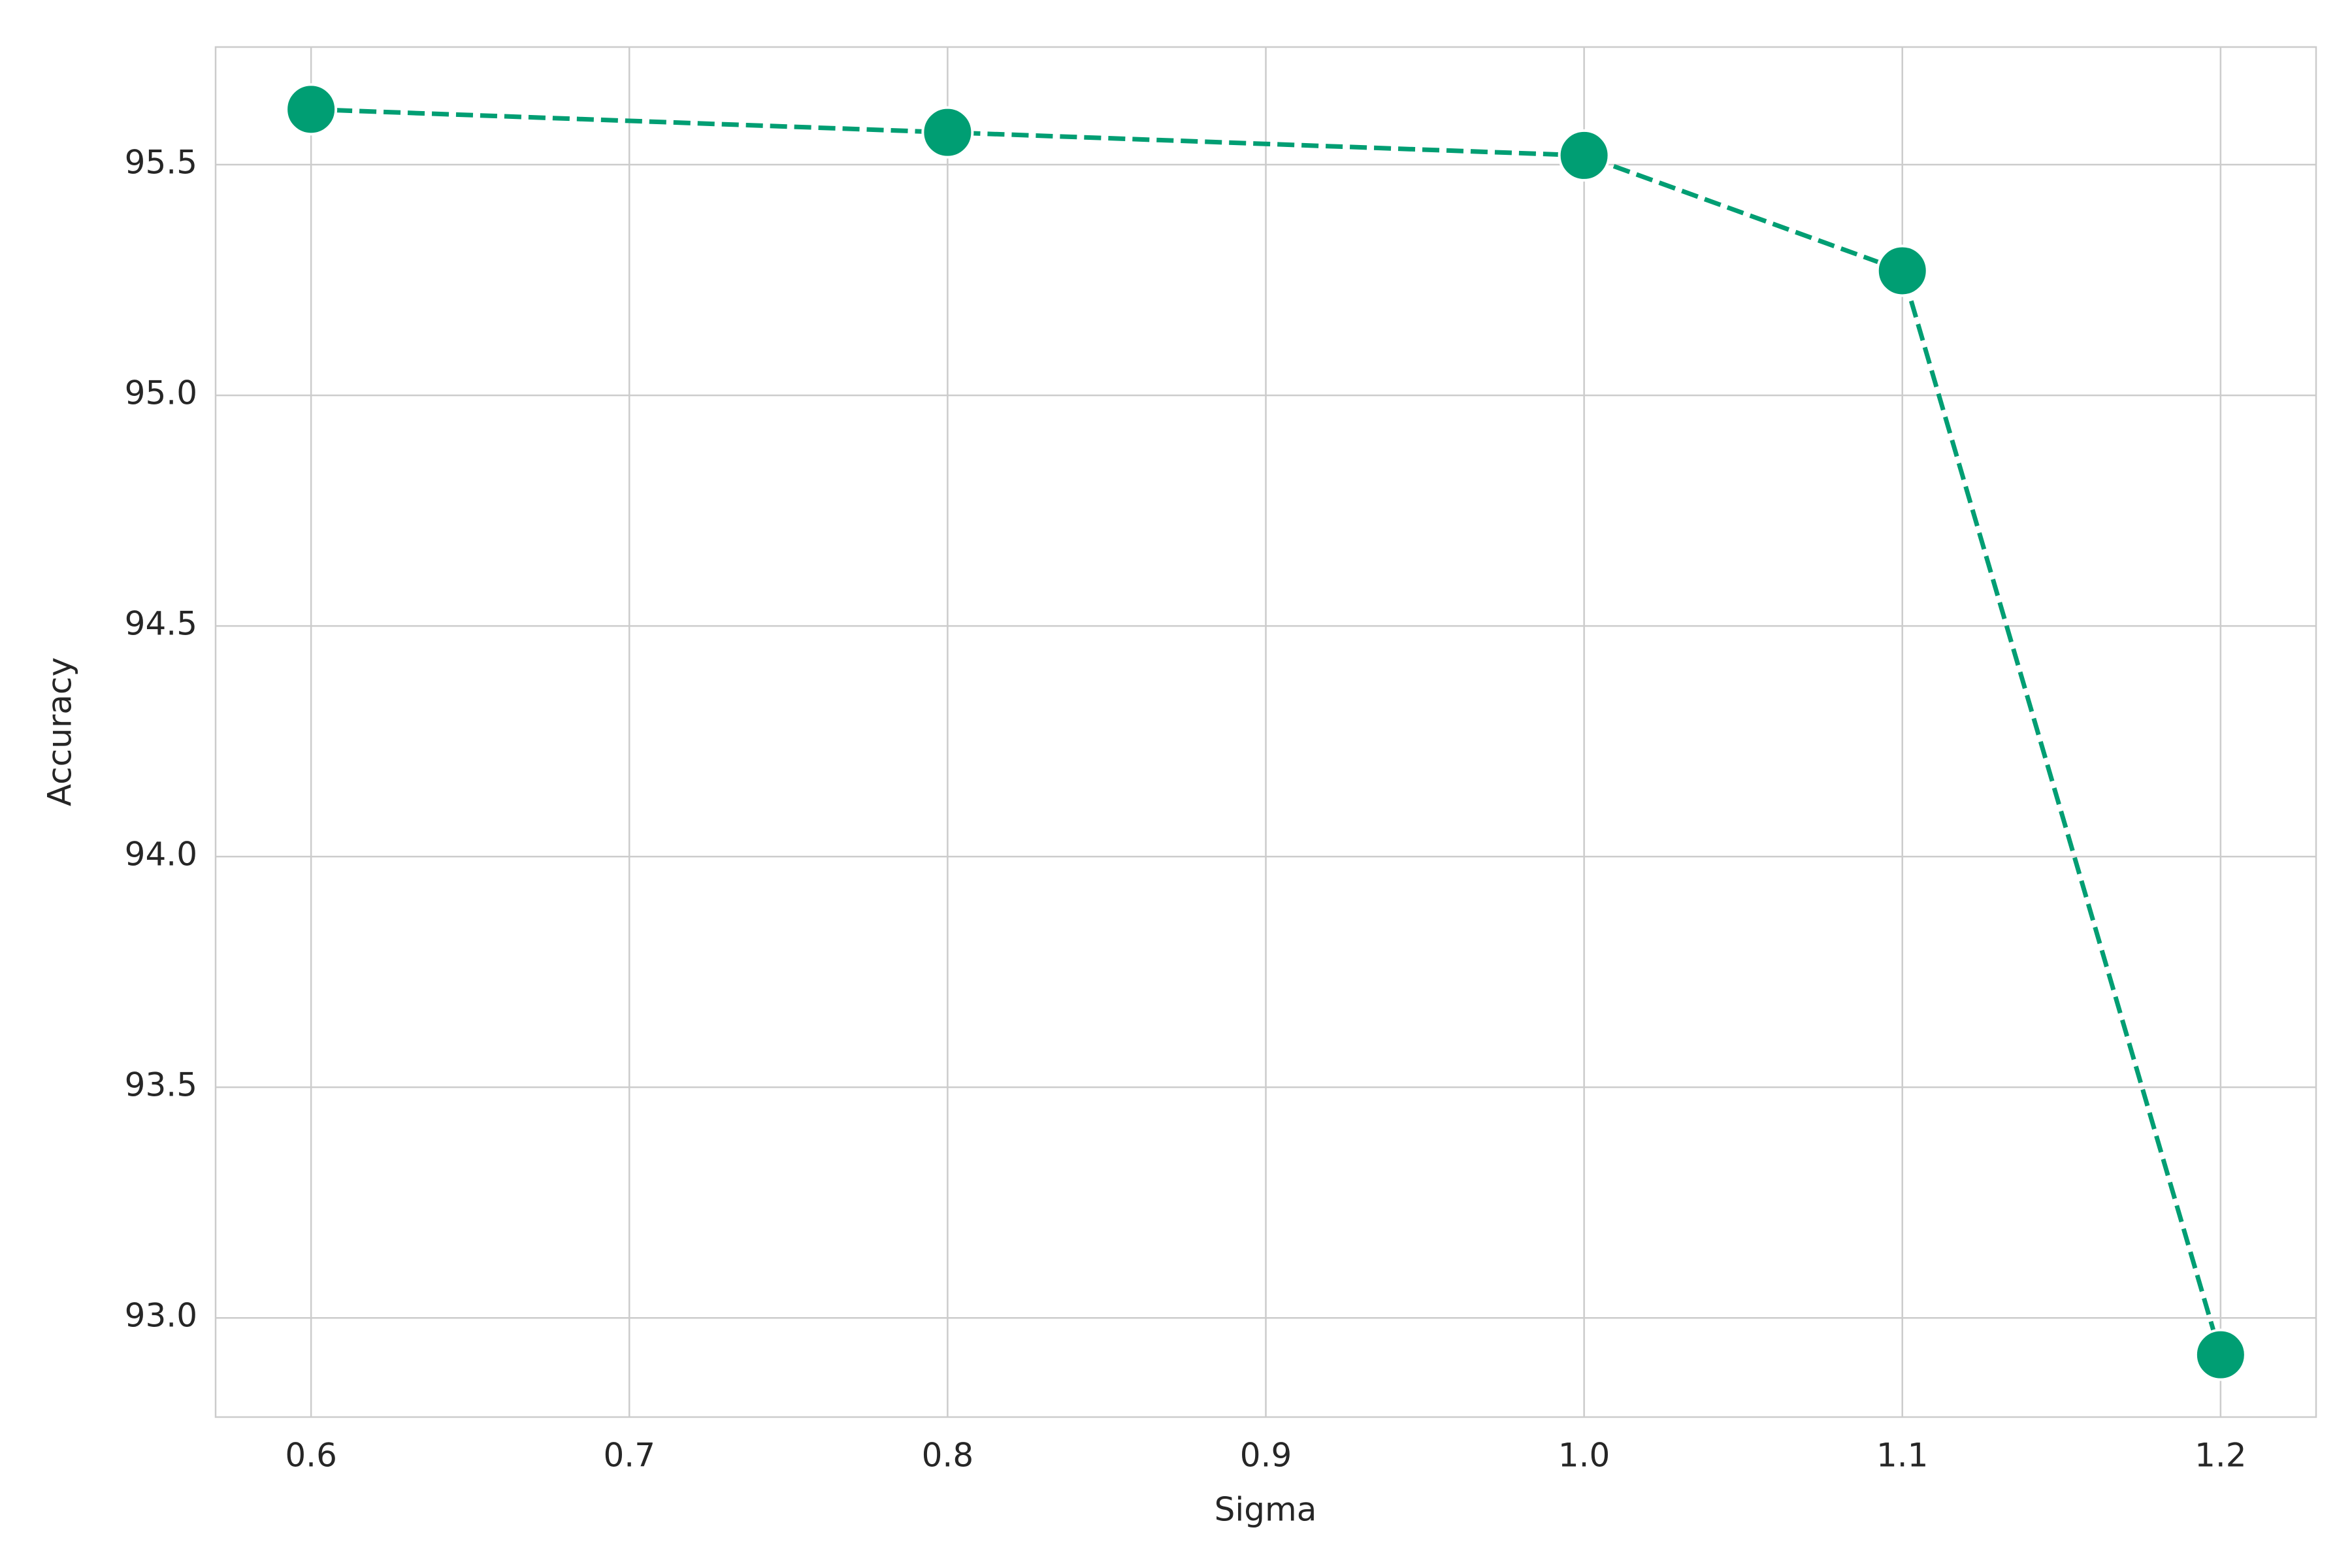  What do you see at coordinates (161, 1316) in the screenshot?
I see `y-tick-label: 93.0` at bounding box center [161, 1316].